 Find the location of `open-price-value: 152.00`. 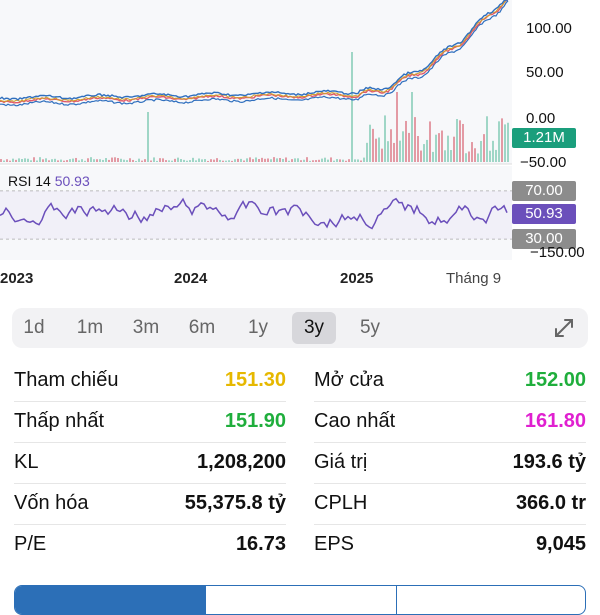

open-price-value: 152.00 is located at coordinates (555, 380).